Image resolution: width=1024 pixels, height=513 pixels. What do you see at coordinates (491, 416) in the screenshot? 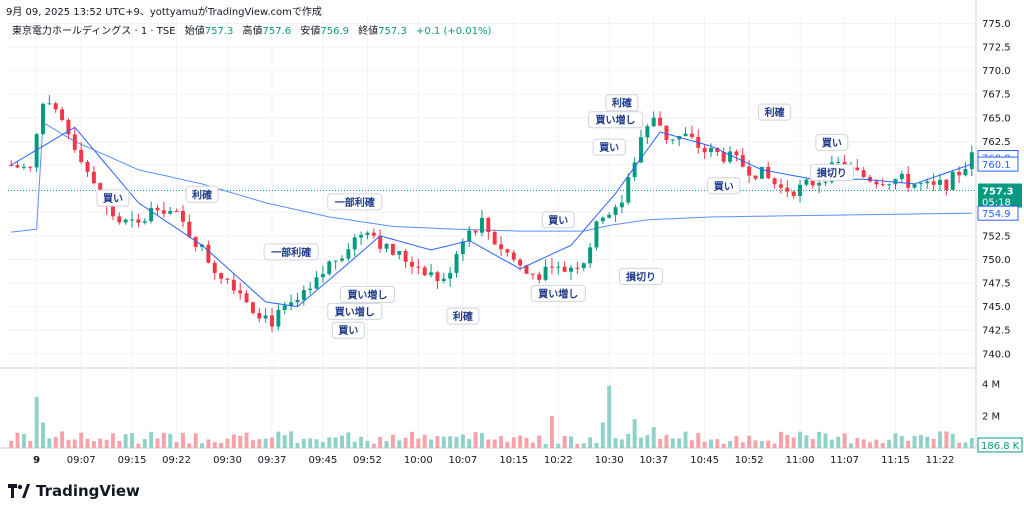
I see `volume-bars` at bounding box center [491, 416].